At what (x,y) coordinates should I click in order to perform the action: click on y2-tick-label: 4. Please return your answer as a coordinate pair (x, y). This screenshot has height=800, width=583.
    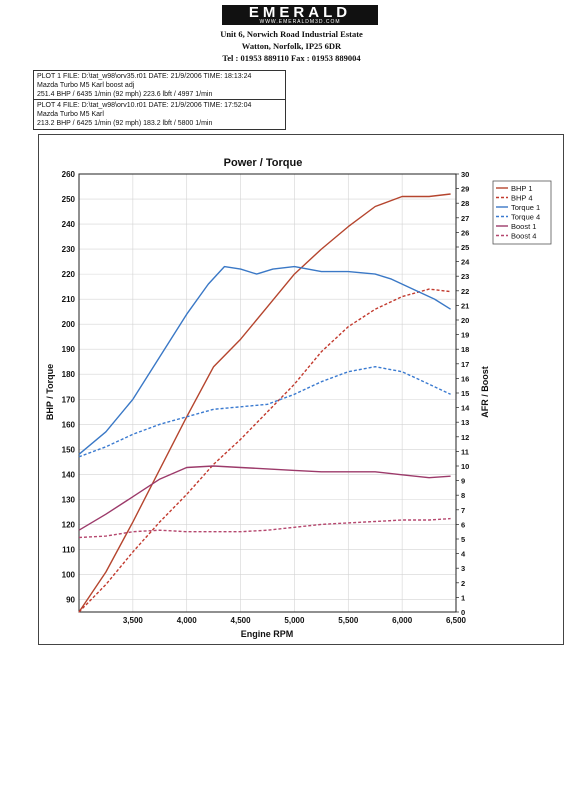
    Looking at the image, I should click on (463, 554).